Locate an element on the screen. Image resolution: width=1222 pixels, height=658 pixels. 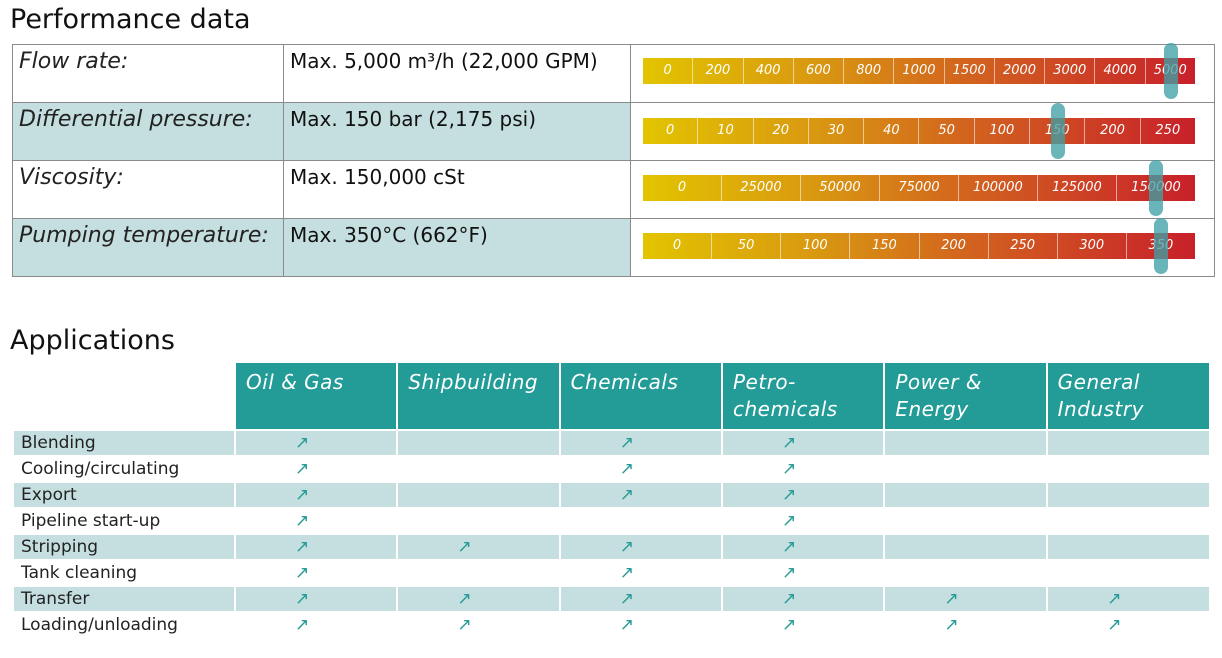
application-label: Loading/unloading is located at coordinates (124, 624).